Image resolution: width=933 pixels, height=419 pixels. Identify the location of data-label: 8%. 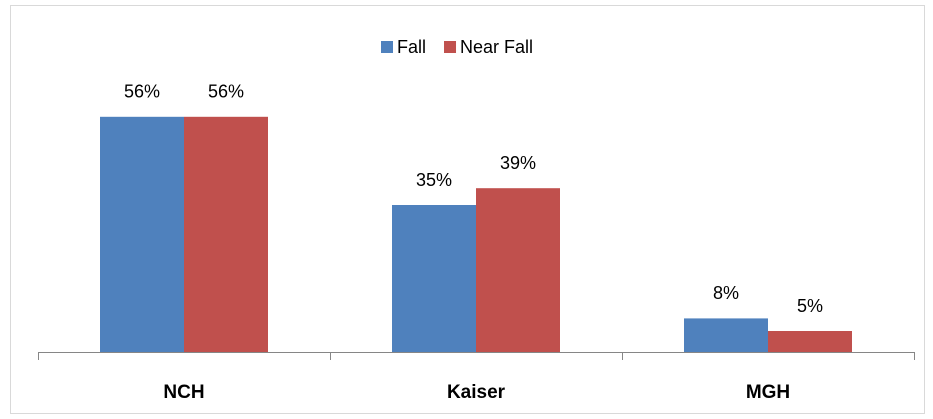
(726, 293).